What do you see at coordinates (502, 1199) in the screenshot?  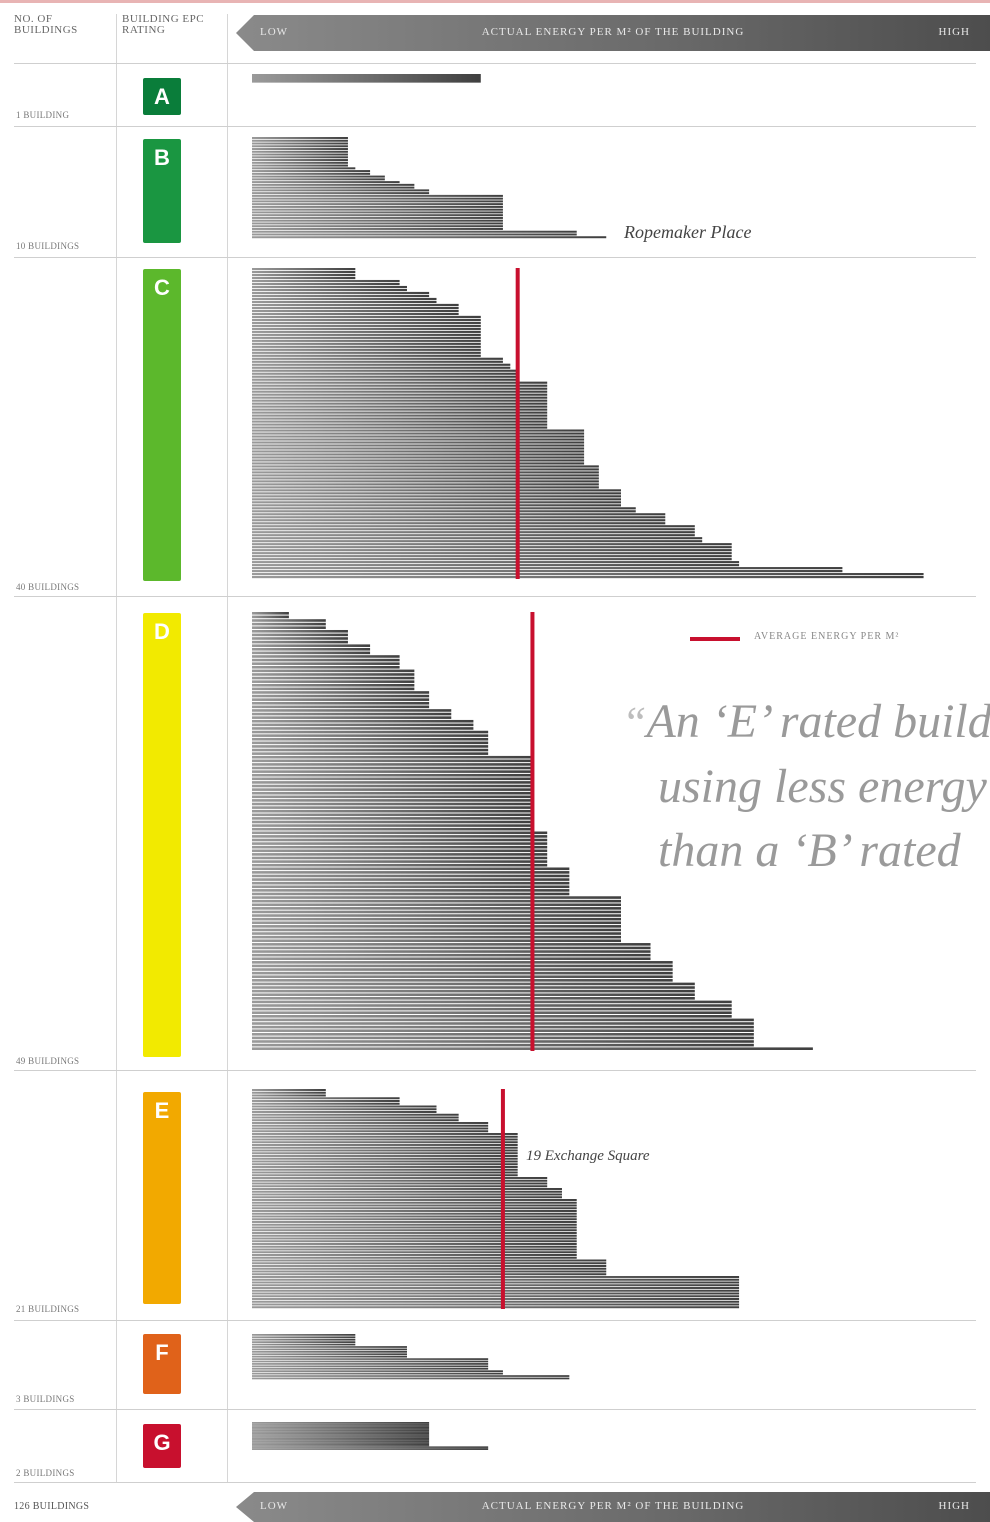 I see `average-line-e` at bounding box center [502, 1199].